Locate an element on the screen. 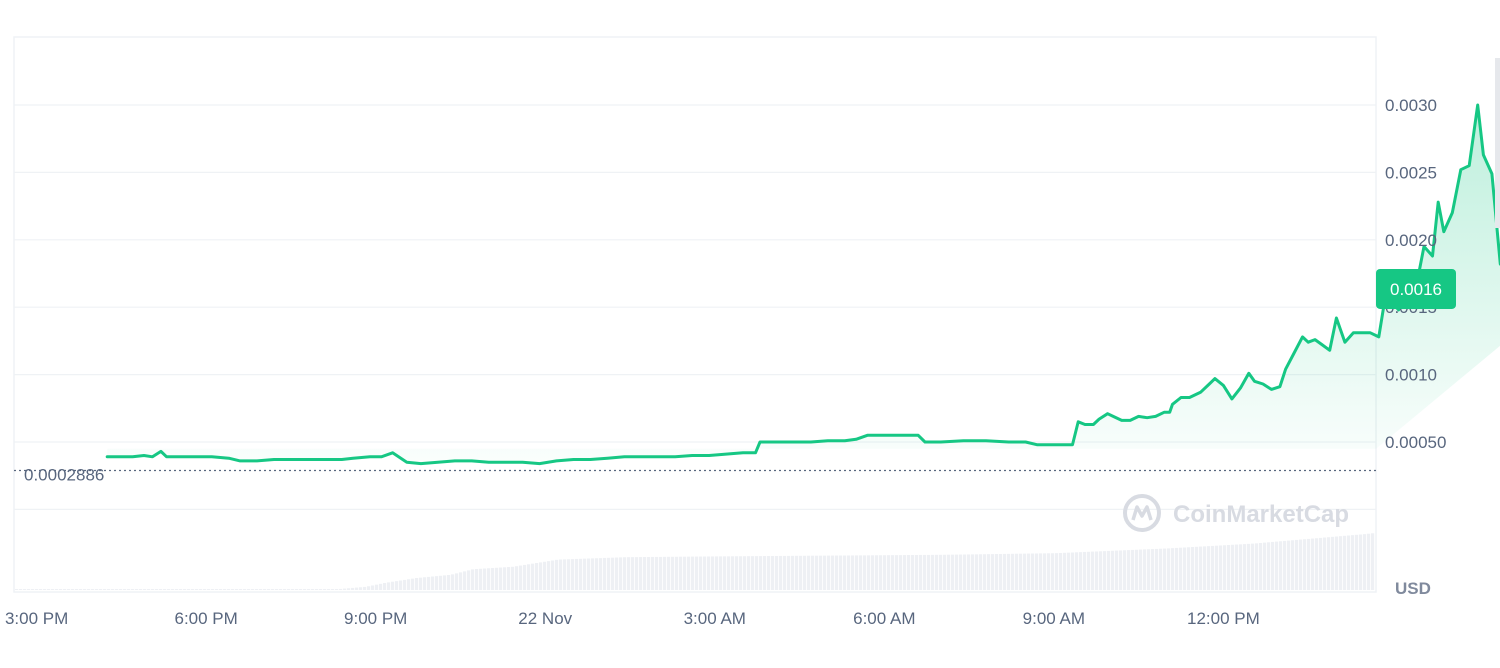  page-scrollbar is located at coordinates (1497, 143).